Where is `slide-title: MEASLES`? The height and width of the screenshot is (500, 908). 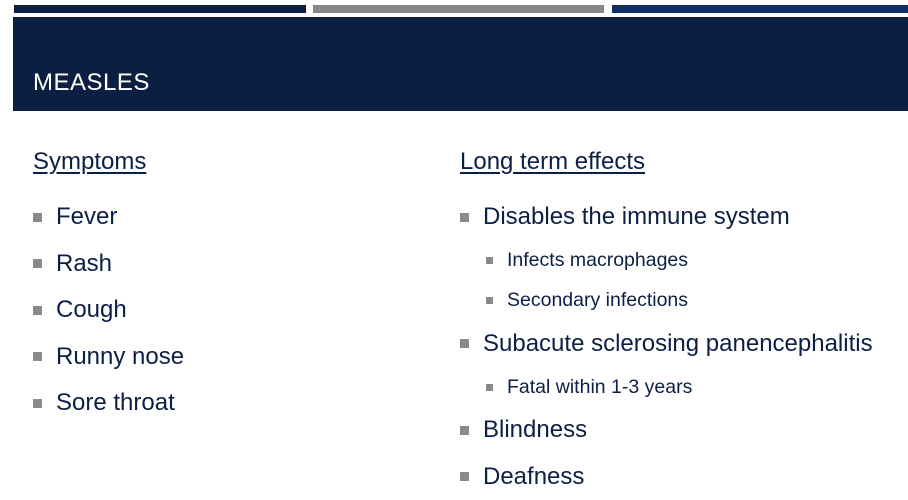
slide-title: MEASLES is located at coordinates (91, 82).